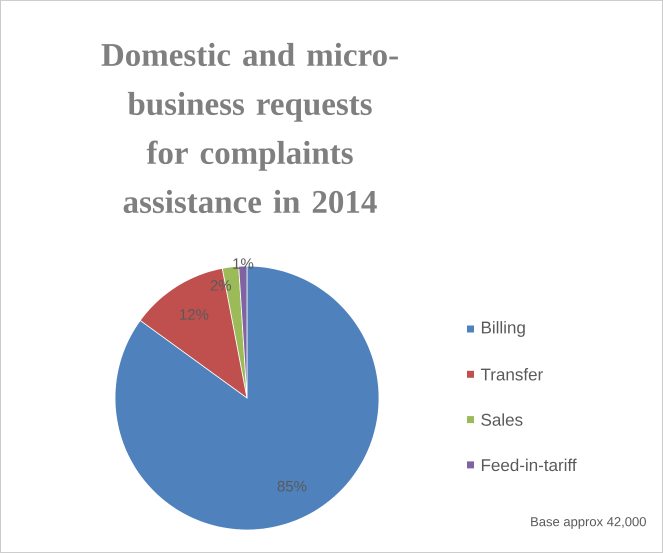 Image resolution: width=663 pixels, height=553 pixels. I want to click on legend-label: Transfer, so click(511, 374).